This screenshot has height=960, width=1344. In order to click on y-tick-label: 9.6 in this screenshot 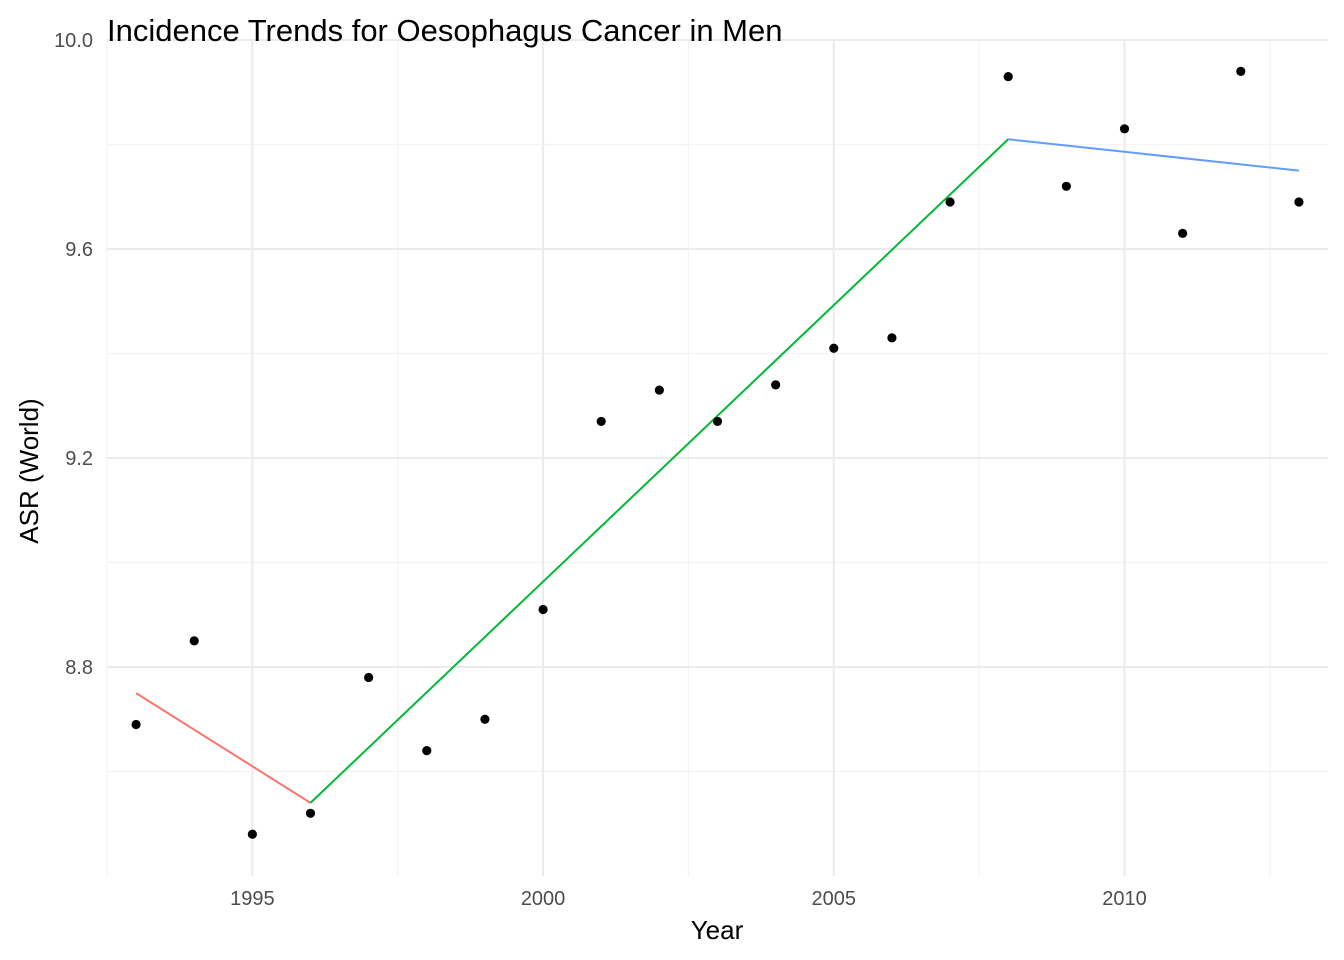, I will do `click(79, 250)`.